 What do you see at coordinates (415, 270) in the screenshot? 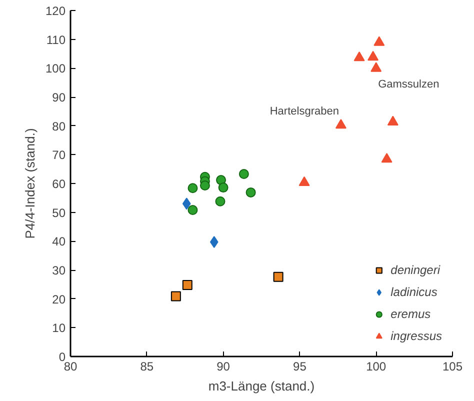
I see `legend-label: deningeri` at bounding box center [415, 270].